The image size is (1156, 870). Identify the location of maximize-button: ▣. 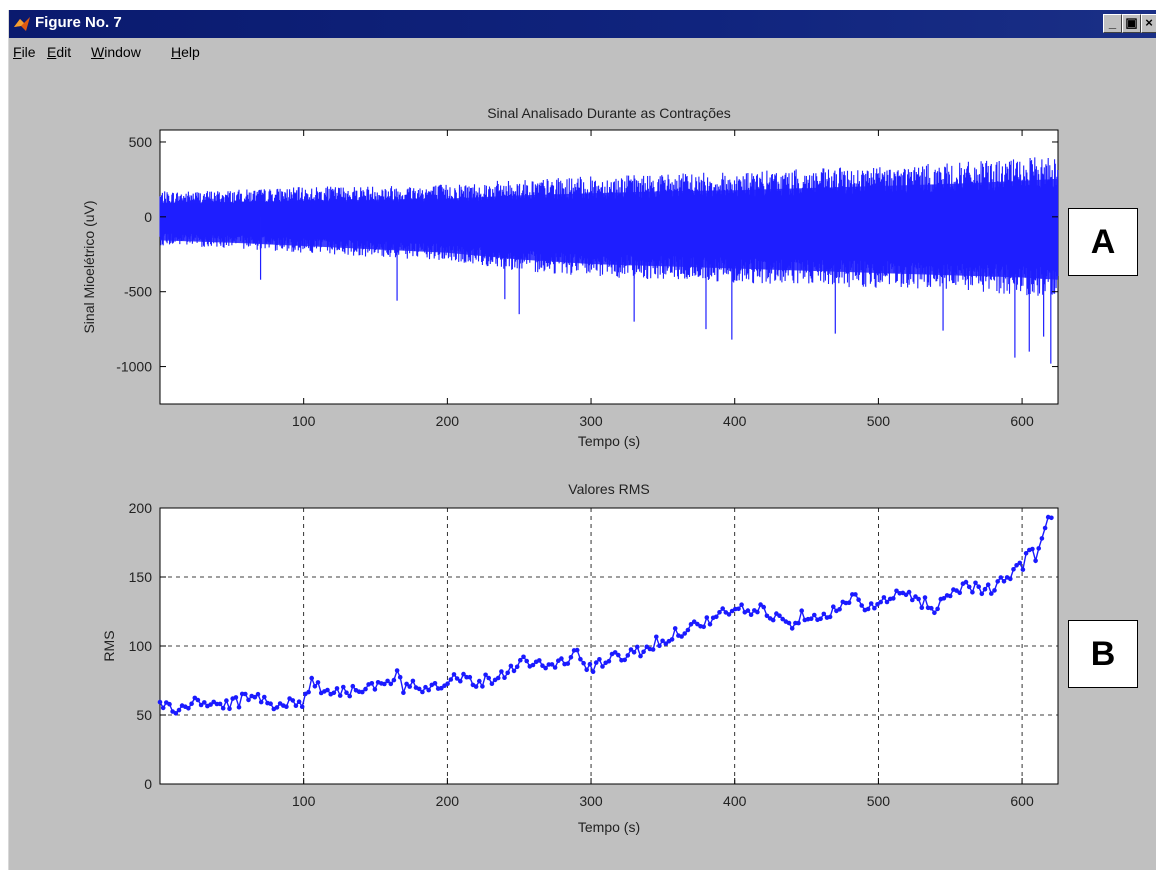
(1131, 23).